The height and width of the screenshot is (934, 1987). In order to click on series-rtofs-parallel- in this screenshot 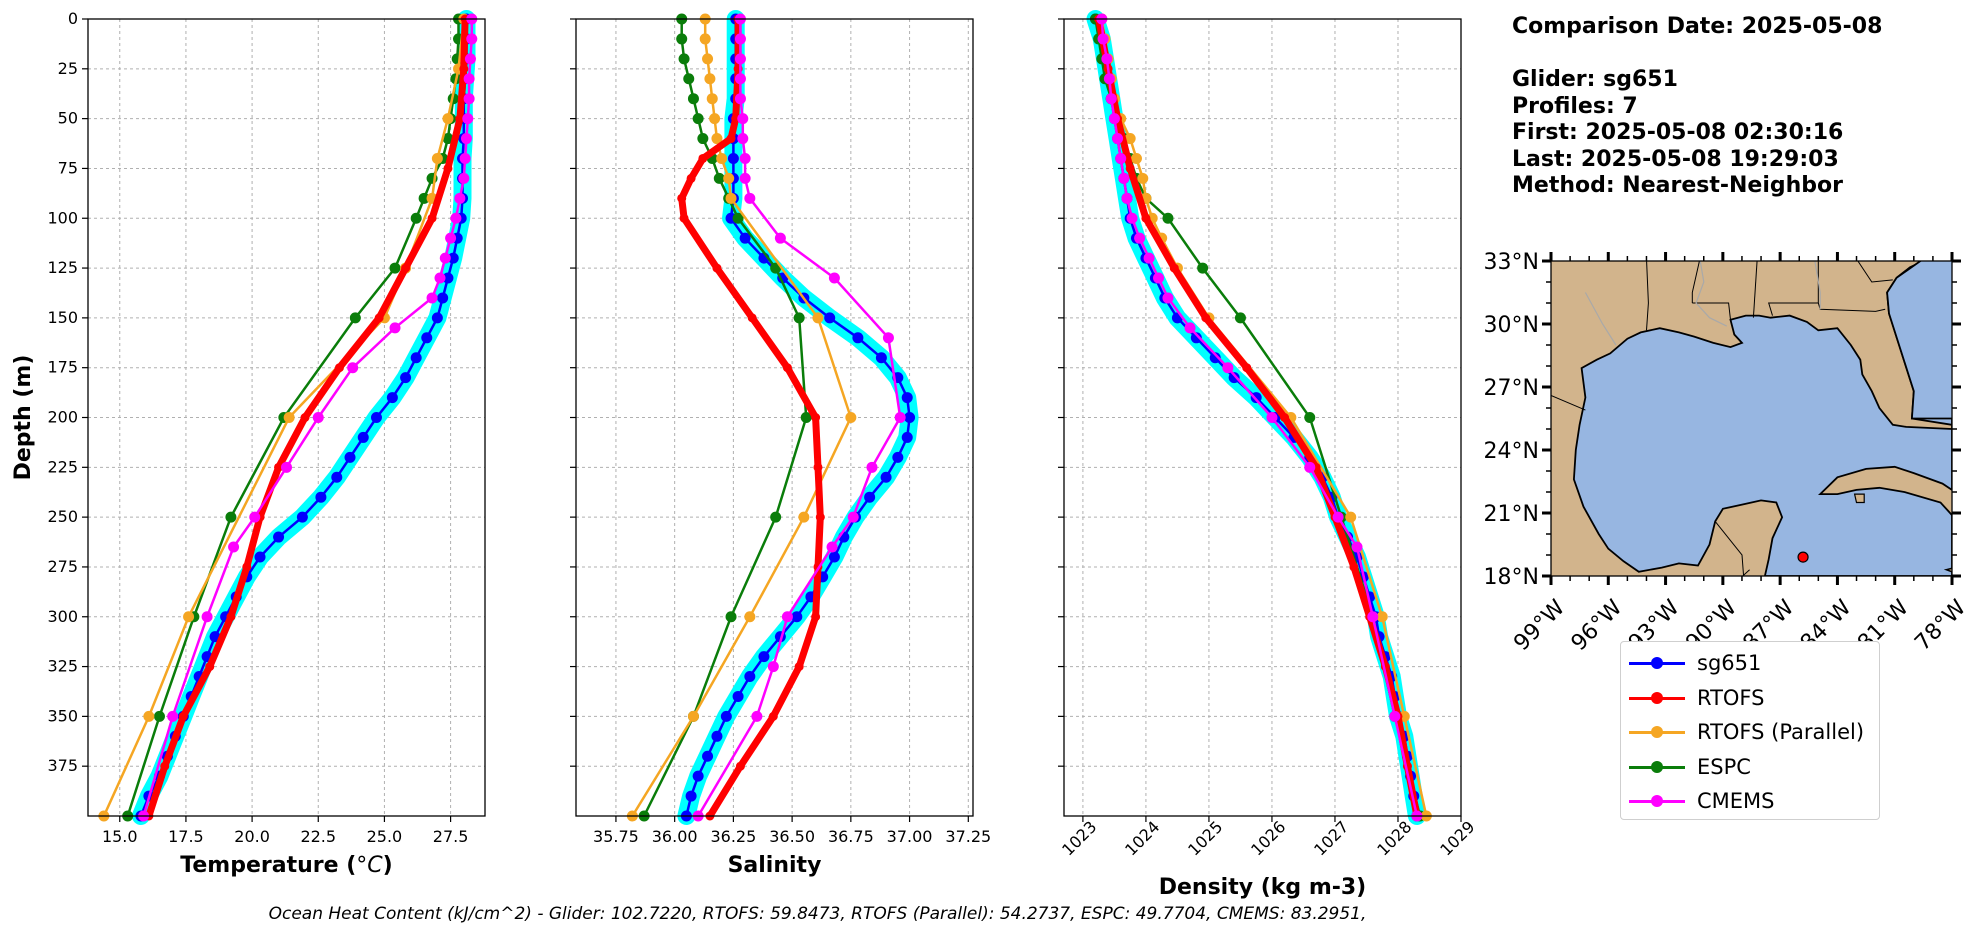, I will do `click(741, 417)`.